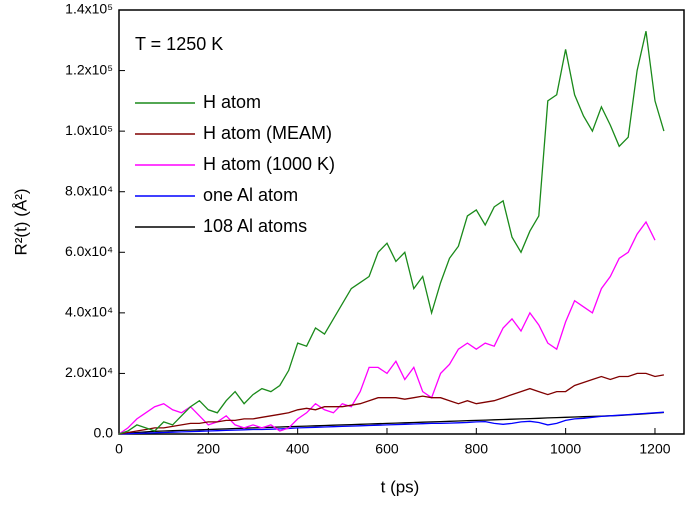  What do you see at coordinates (250, 195) in the screenshot?
I see `legend-label: one Al atom` at bounding box center [250, 195].